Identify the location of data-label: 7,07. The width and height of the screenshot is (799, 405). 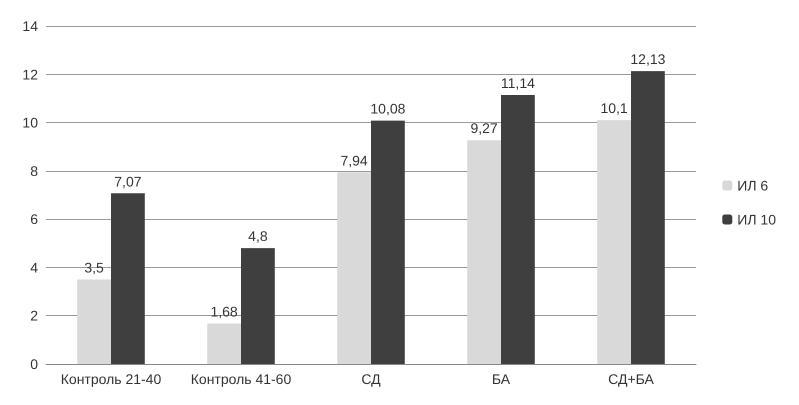
(128, 181).